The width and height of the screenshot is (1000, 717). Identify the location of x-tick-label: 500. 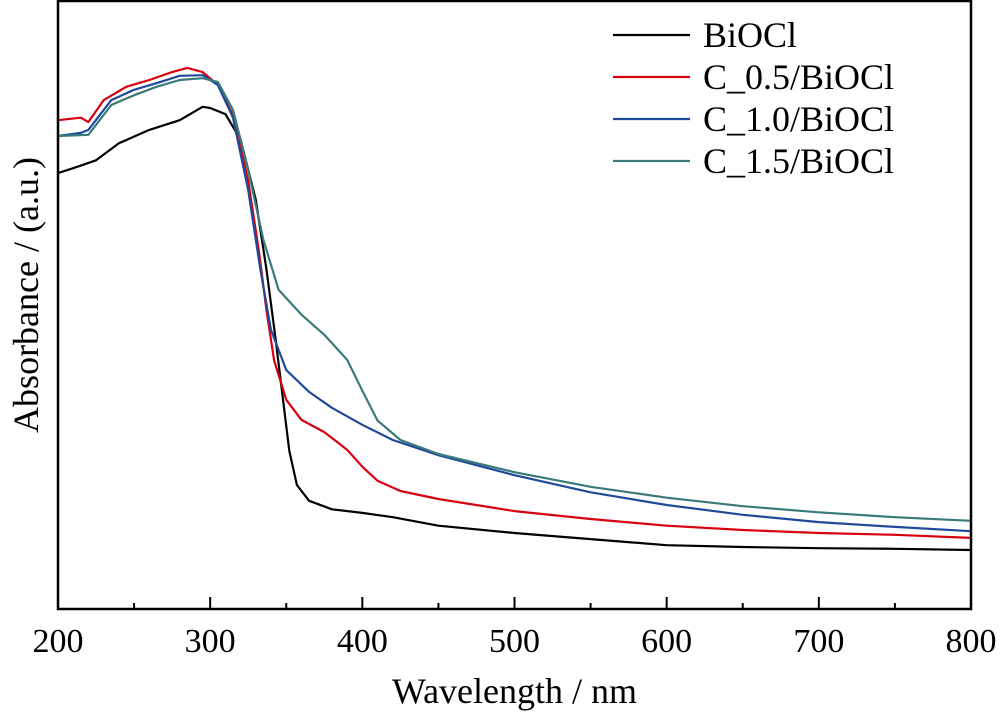
(514, 641).